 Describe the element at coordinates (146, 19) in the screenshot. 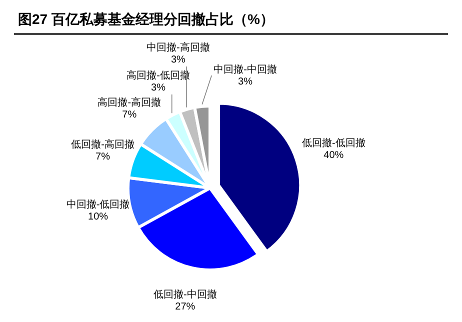

I see `chart-title: 图27 百亿私募基金经理分回撤占比（%）` at that location.